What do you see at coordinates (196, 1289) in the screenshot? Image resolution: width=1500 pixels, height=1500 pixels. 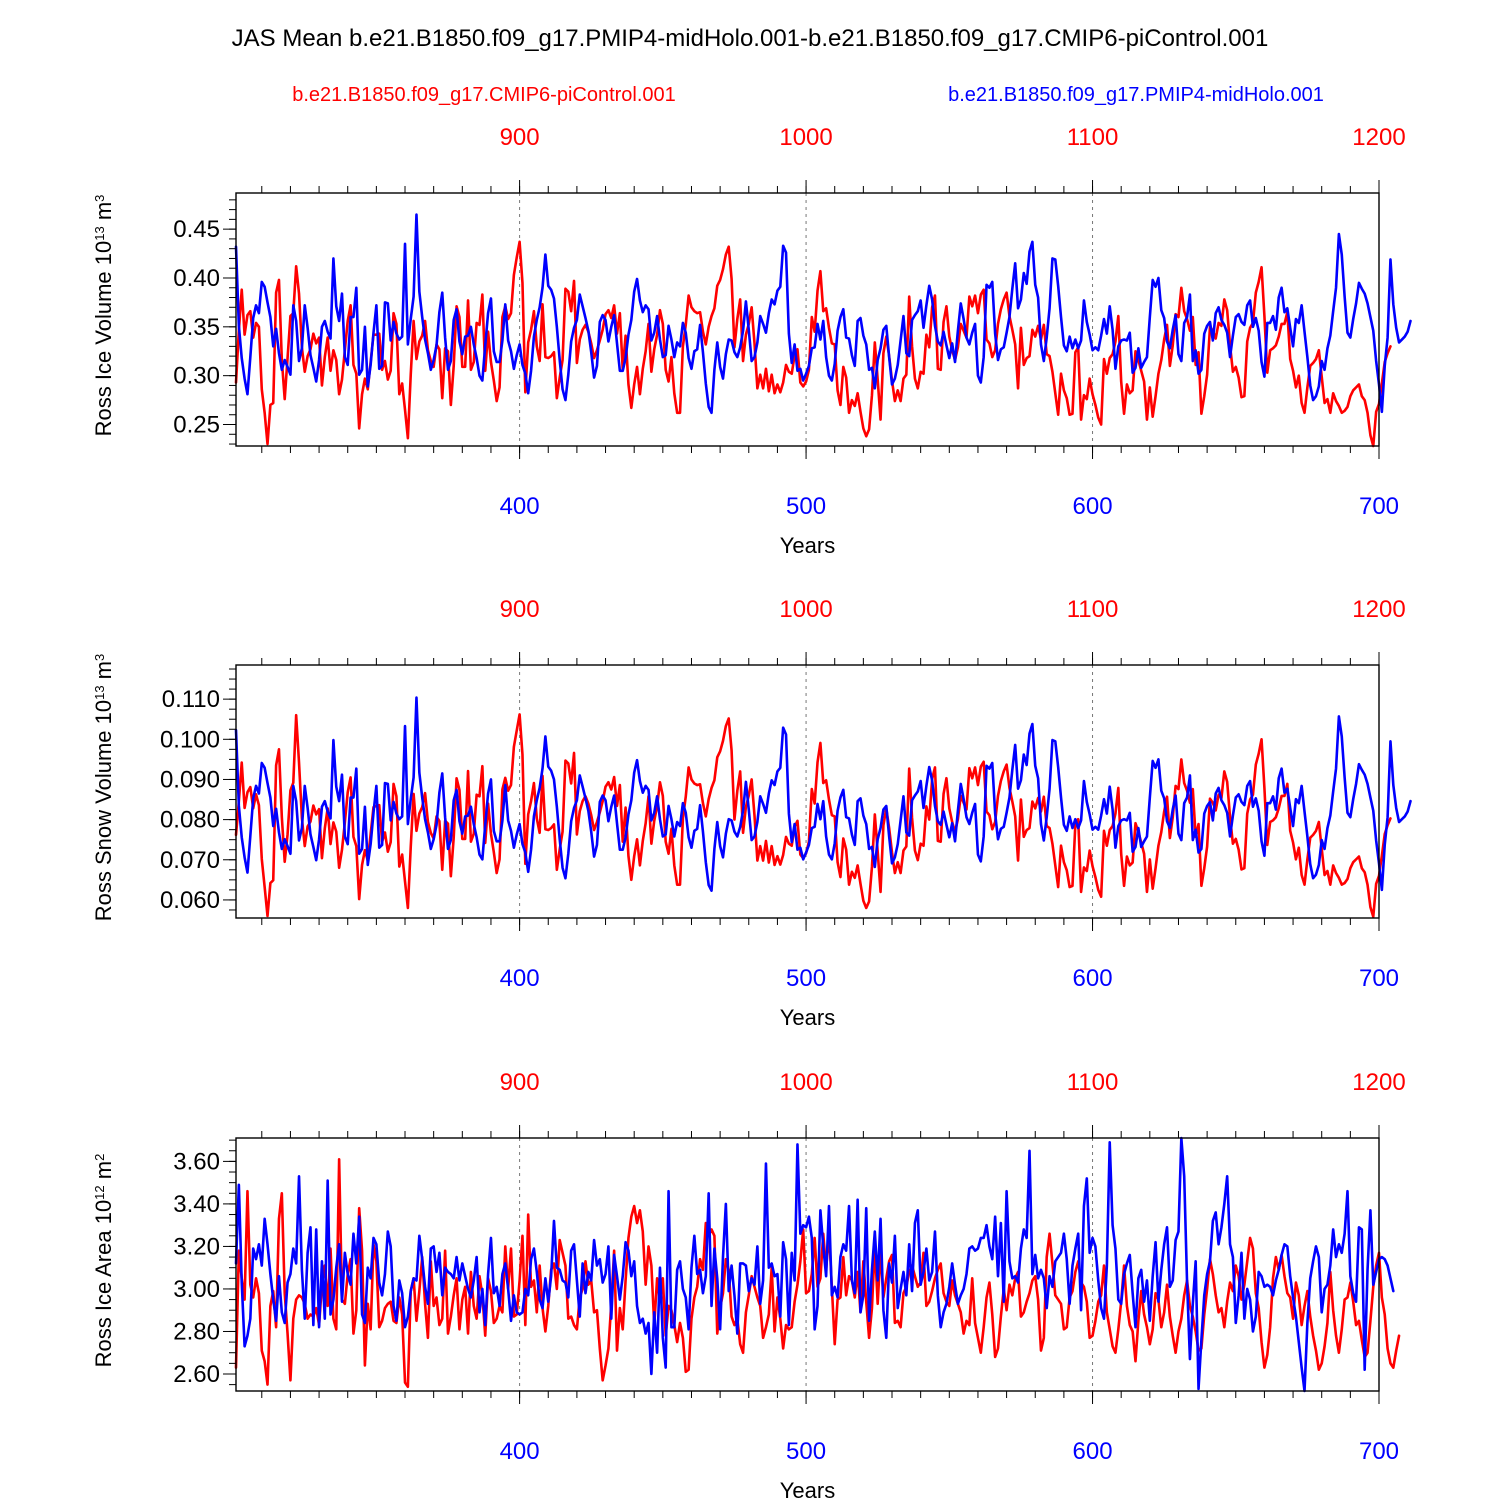 I see `y-tick-label: 3.00` at bounding box center [196, 1289].